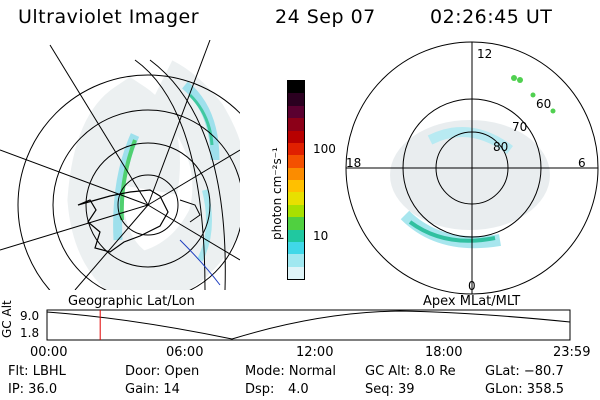 The height and width of the screenshot is (400, 600). What do you see at coordinates (109, 17) in the screenshot?
I see `instrument-title: Ultraviolet Imager` at bounding box center [109, 17].